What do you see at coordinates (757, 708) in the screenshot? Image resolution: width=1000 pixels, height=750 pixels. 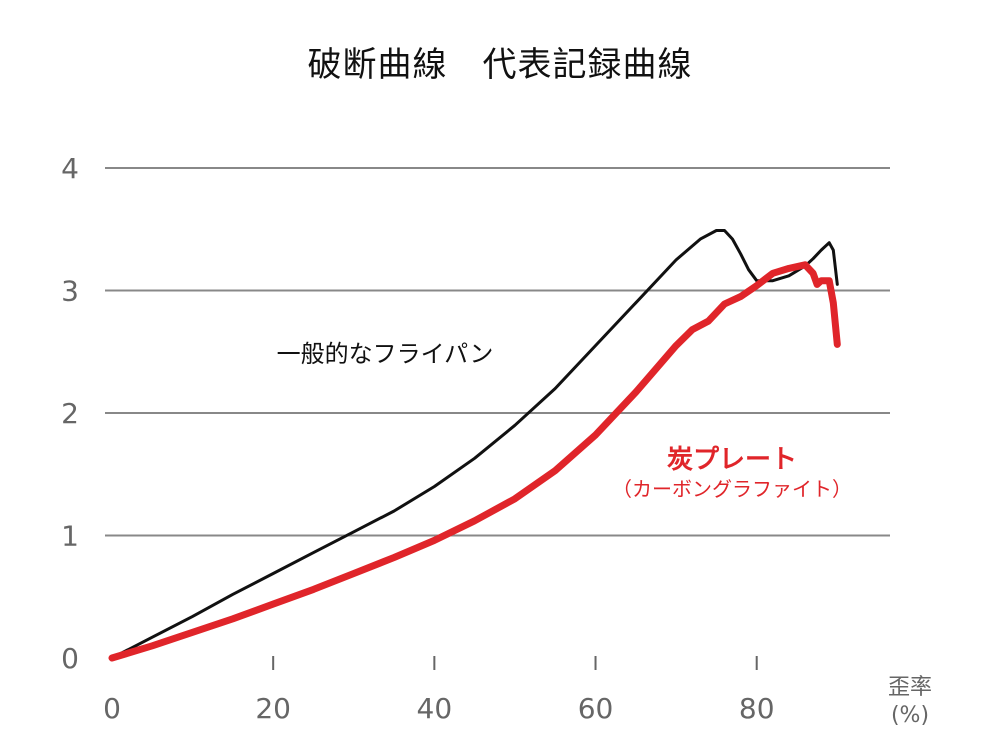 I see `x-tick-label: 80` at bounding box center [757, 708].